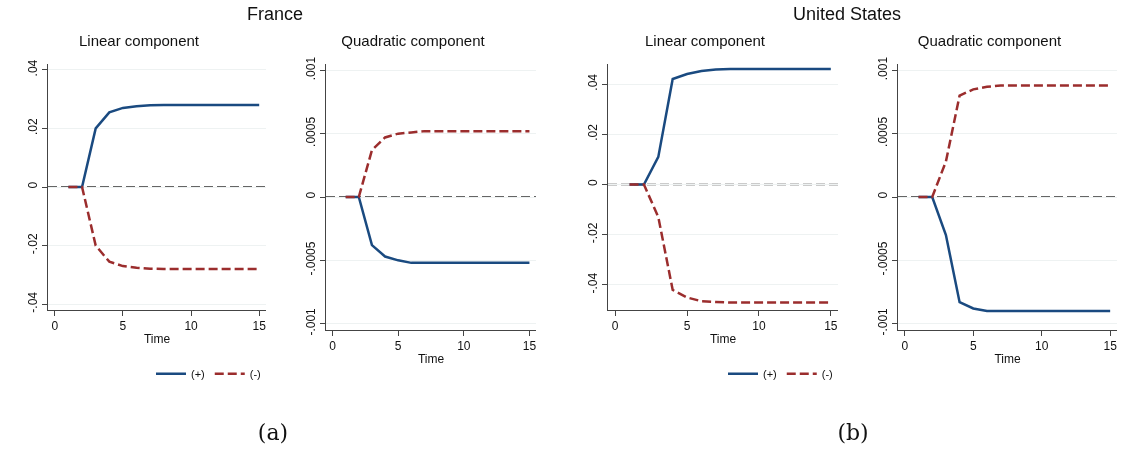 The height and width of the screenshot is (462, 1129). I want to click on line-series, so click(437, 164).